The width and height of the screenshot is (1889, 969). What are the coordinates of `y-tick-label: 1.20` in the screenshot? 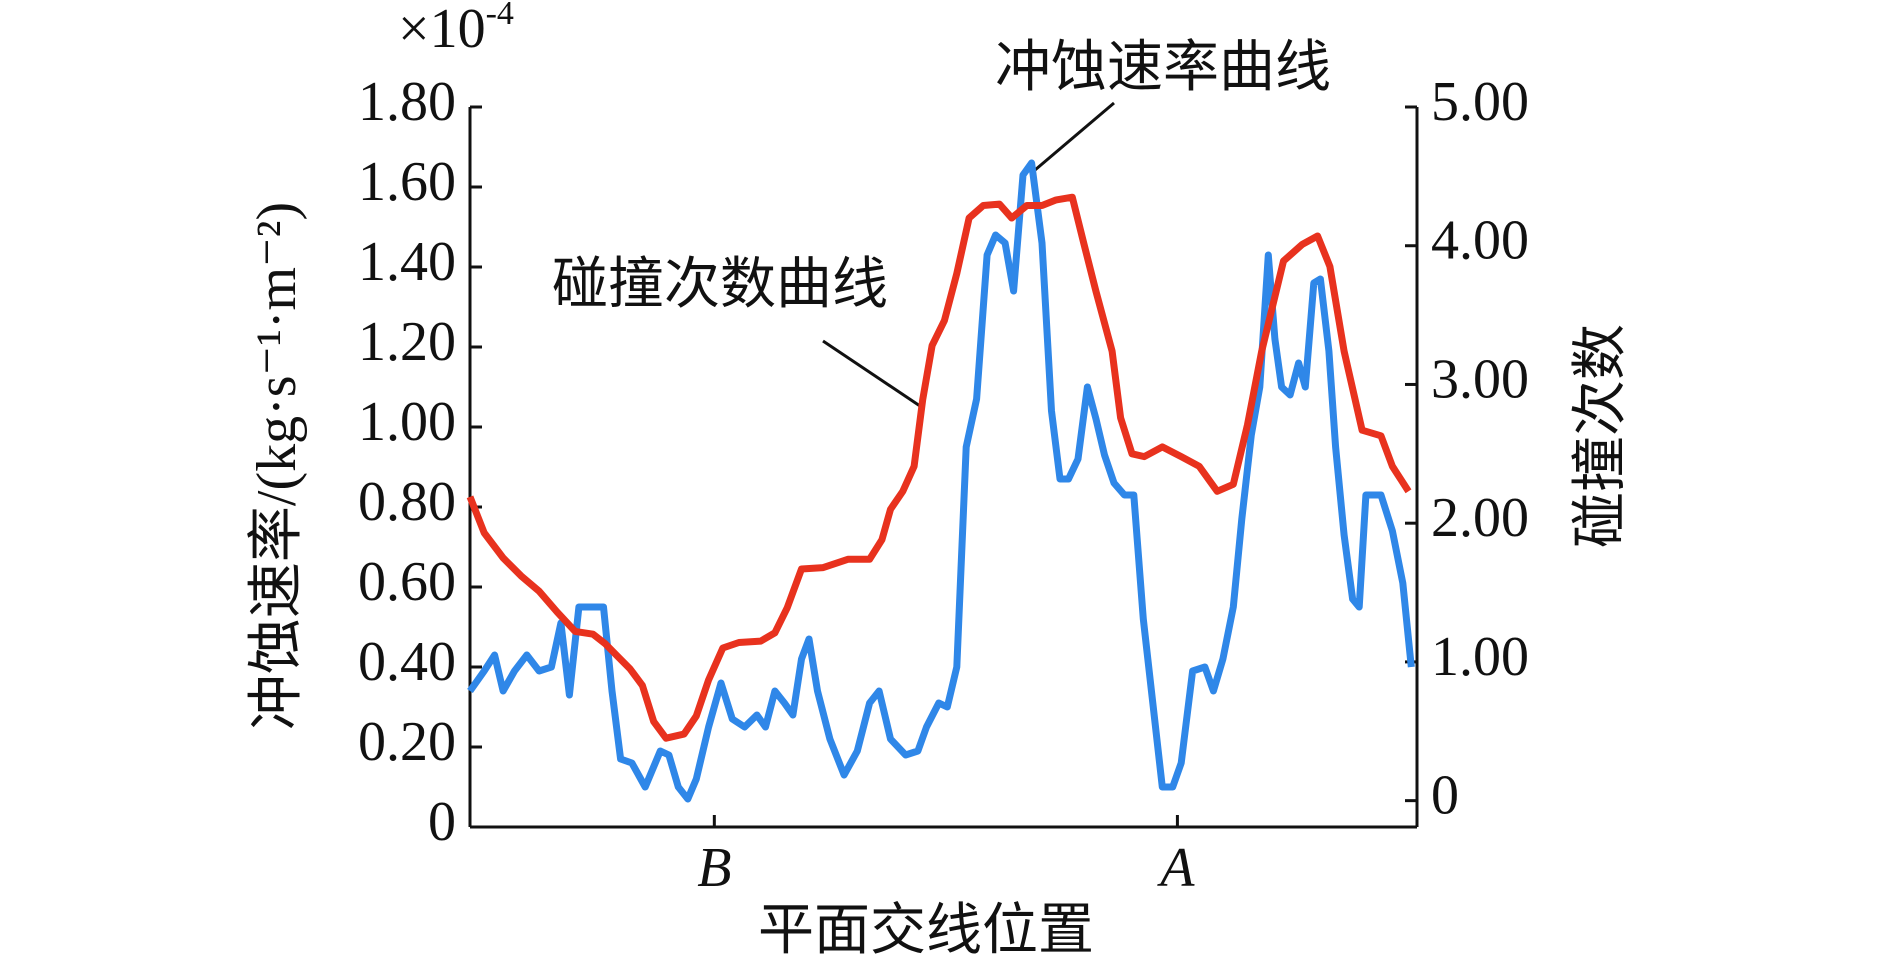 It's located at (407, 342).